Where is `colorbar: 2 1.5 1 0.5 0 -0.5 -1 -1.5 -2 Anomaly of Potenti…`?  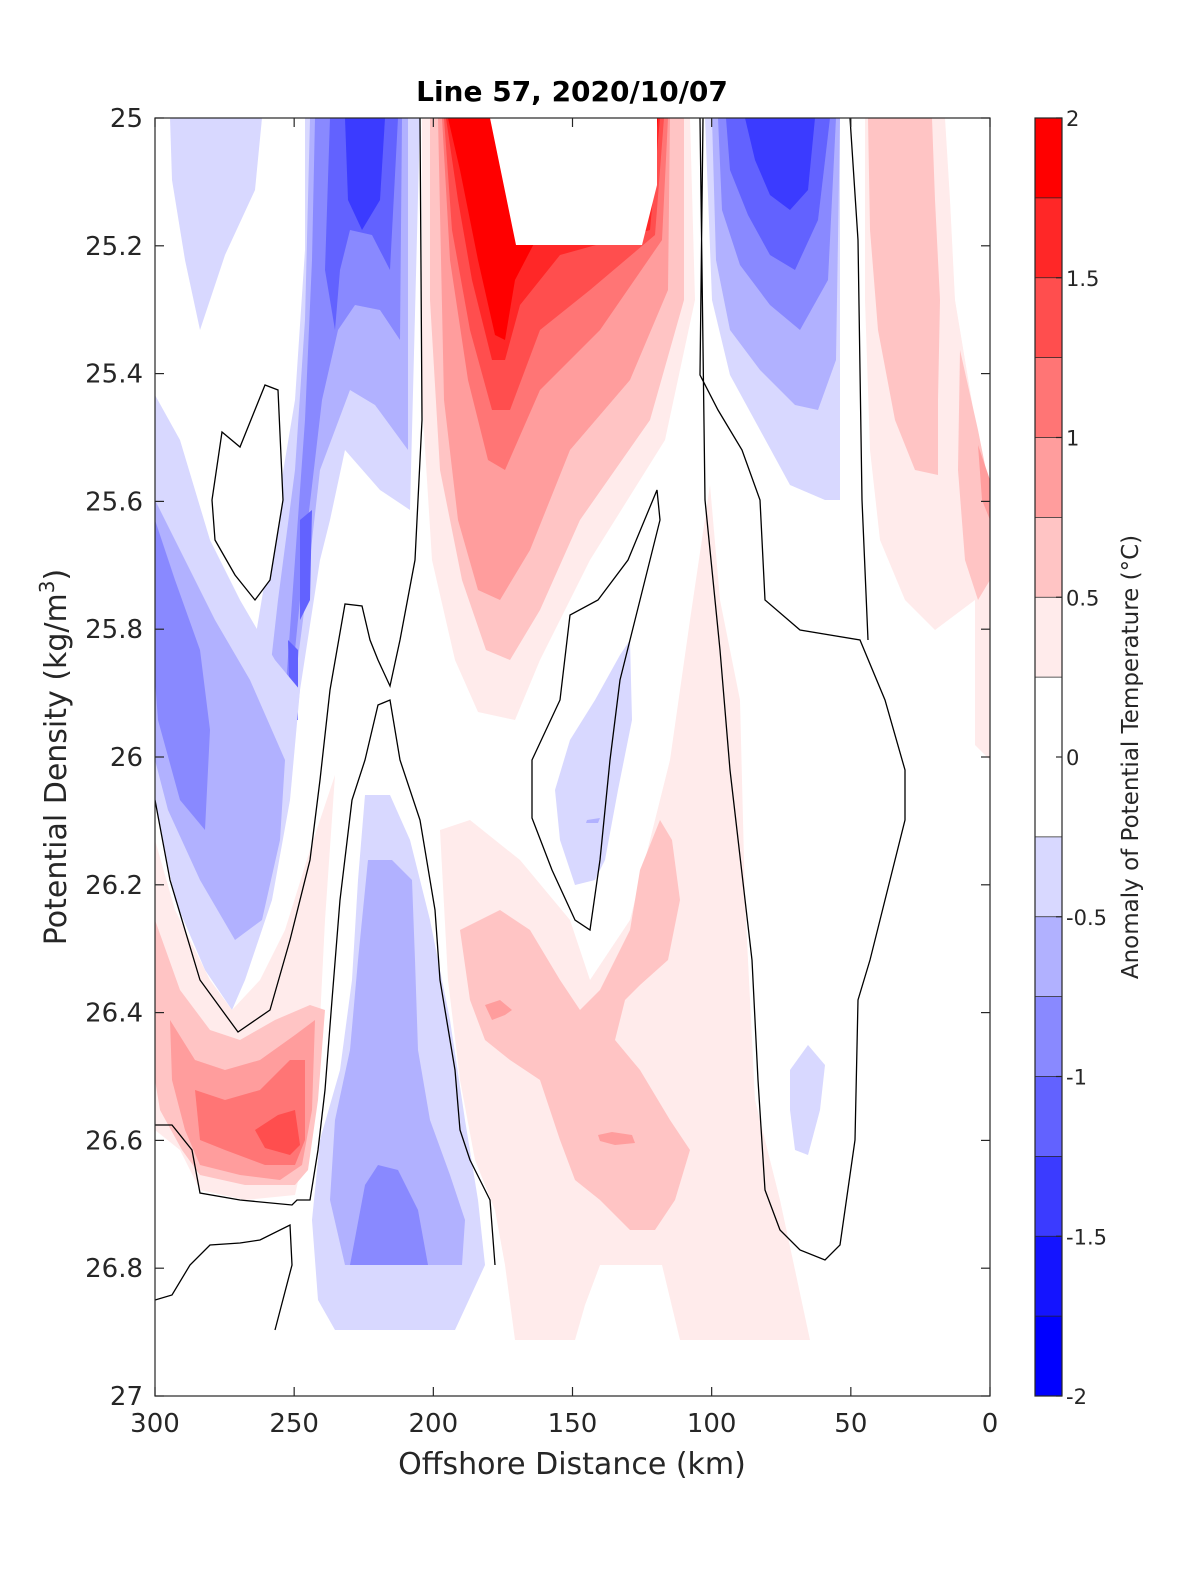 colorbar: 2 1.5 1 0.5 0 -0.5 -1 -1.5 -2 Anomaly of Potenti… is located at coordinates (1089, 758).